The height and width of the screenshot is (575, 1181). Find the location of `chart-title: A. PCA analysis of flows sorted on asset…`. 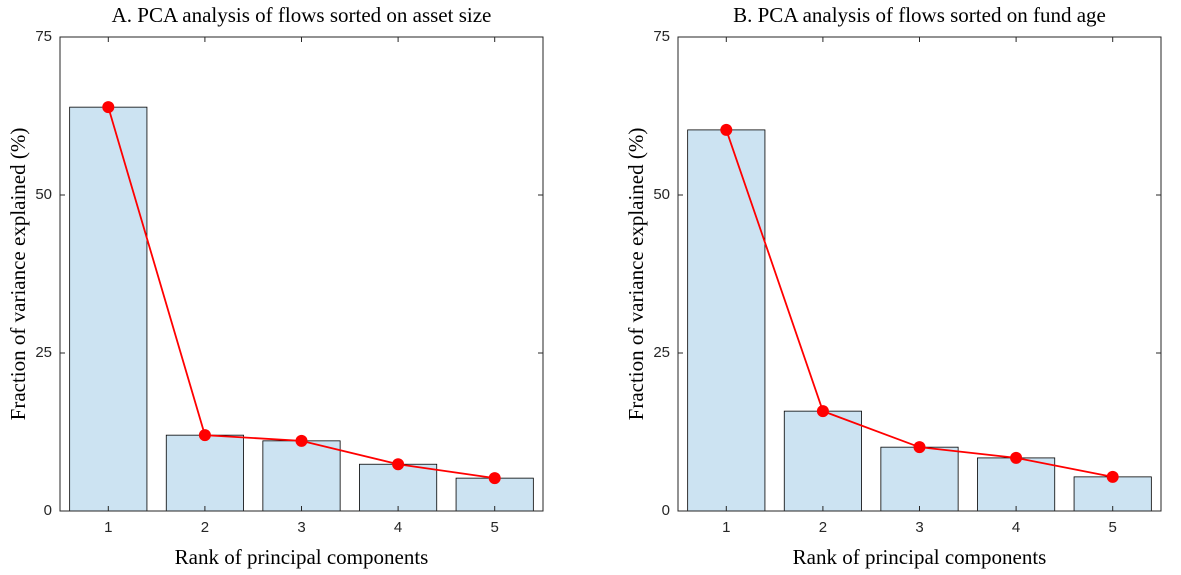

chart-title: A. PCA analysis of flows sorted on asset… is located at coordinates (302, 15).